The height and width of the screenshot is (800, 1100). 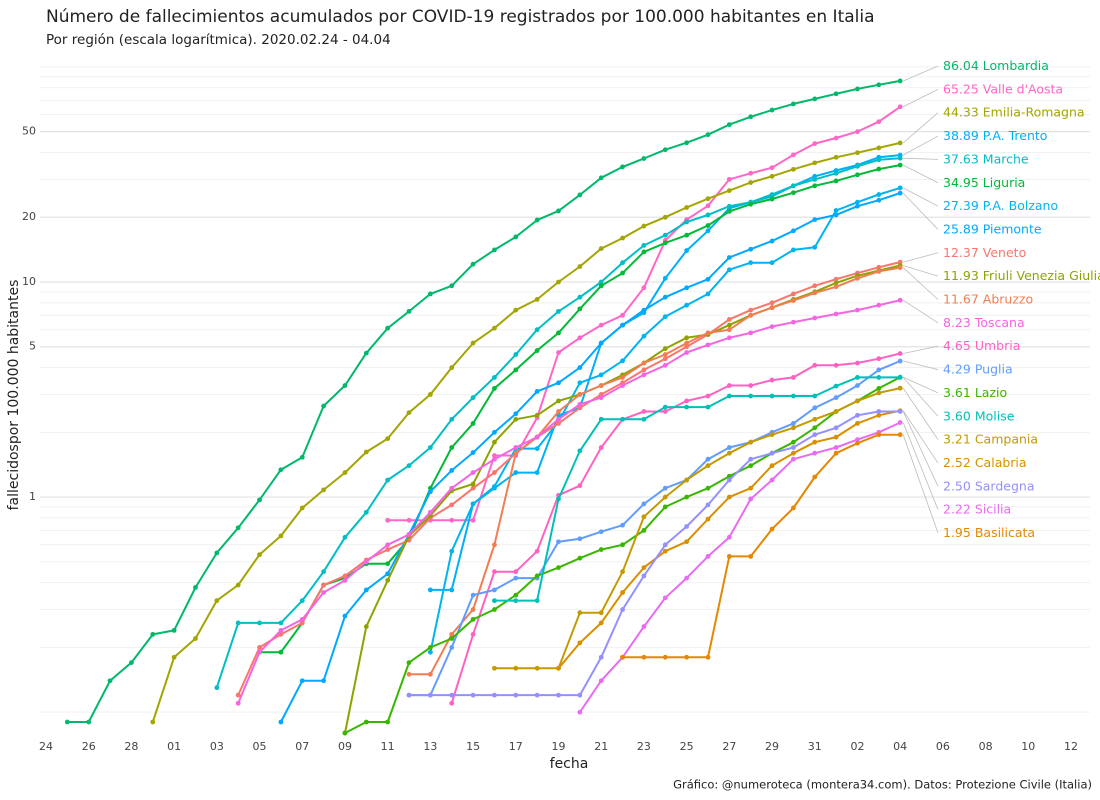 I want to click on y-tick-label: 5, so click(x=32, y=346).